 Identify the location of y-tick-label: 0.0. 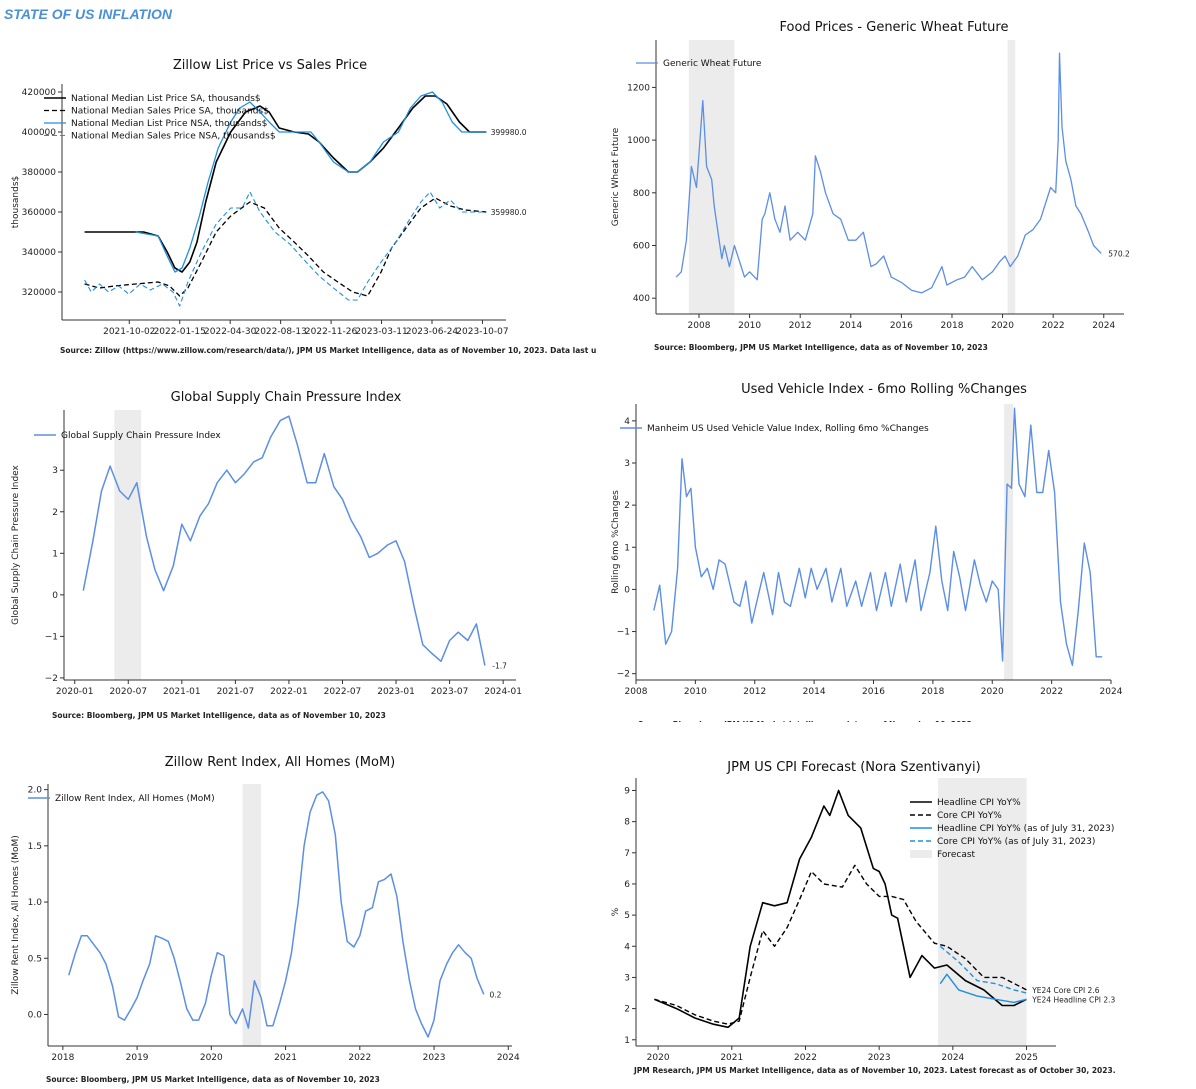
(35, 1016).